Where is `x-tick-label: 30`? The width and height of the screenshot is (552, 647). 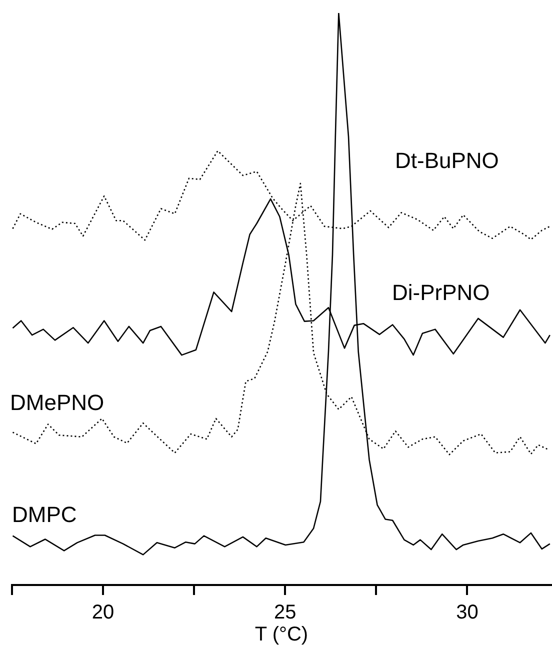 x-tick-label: 30 is located at coordinates (467, 613).